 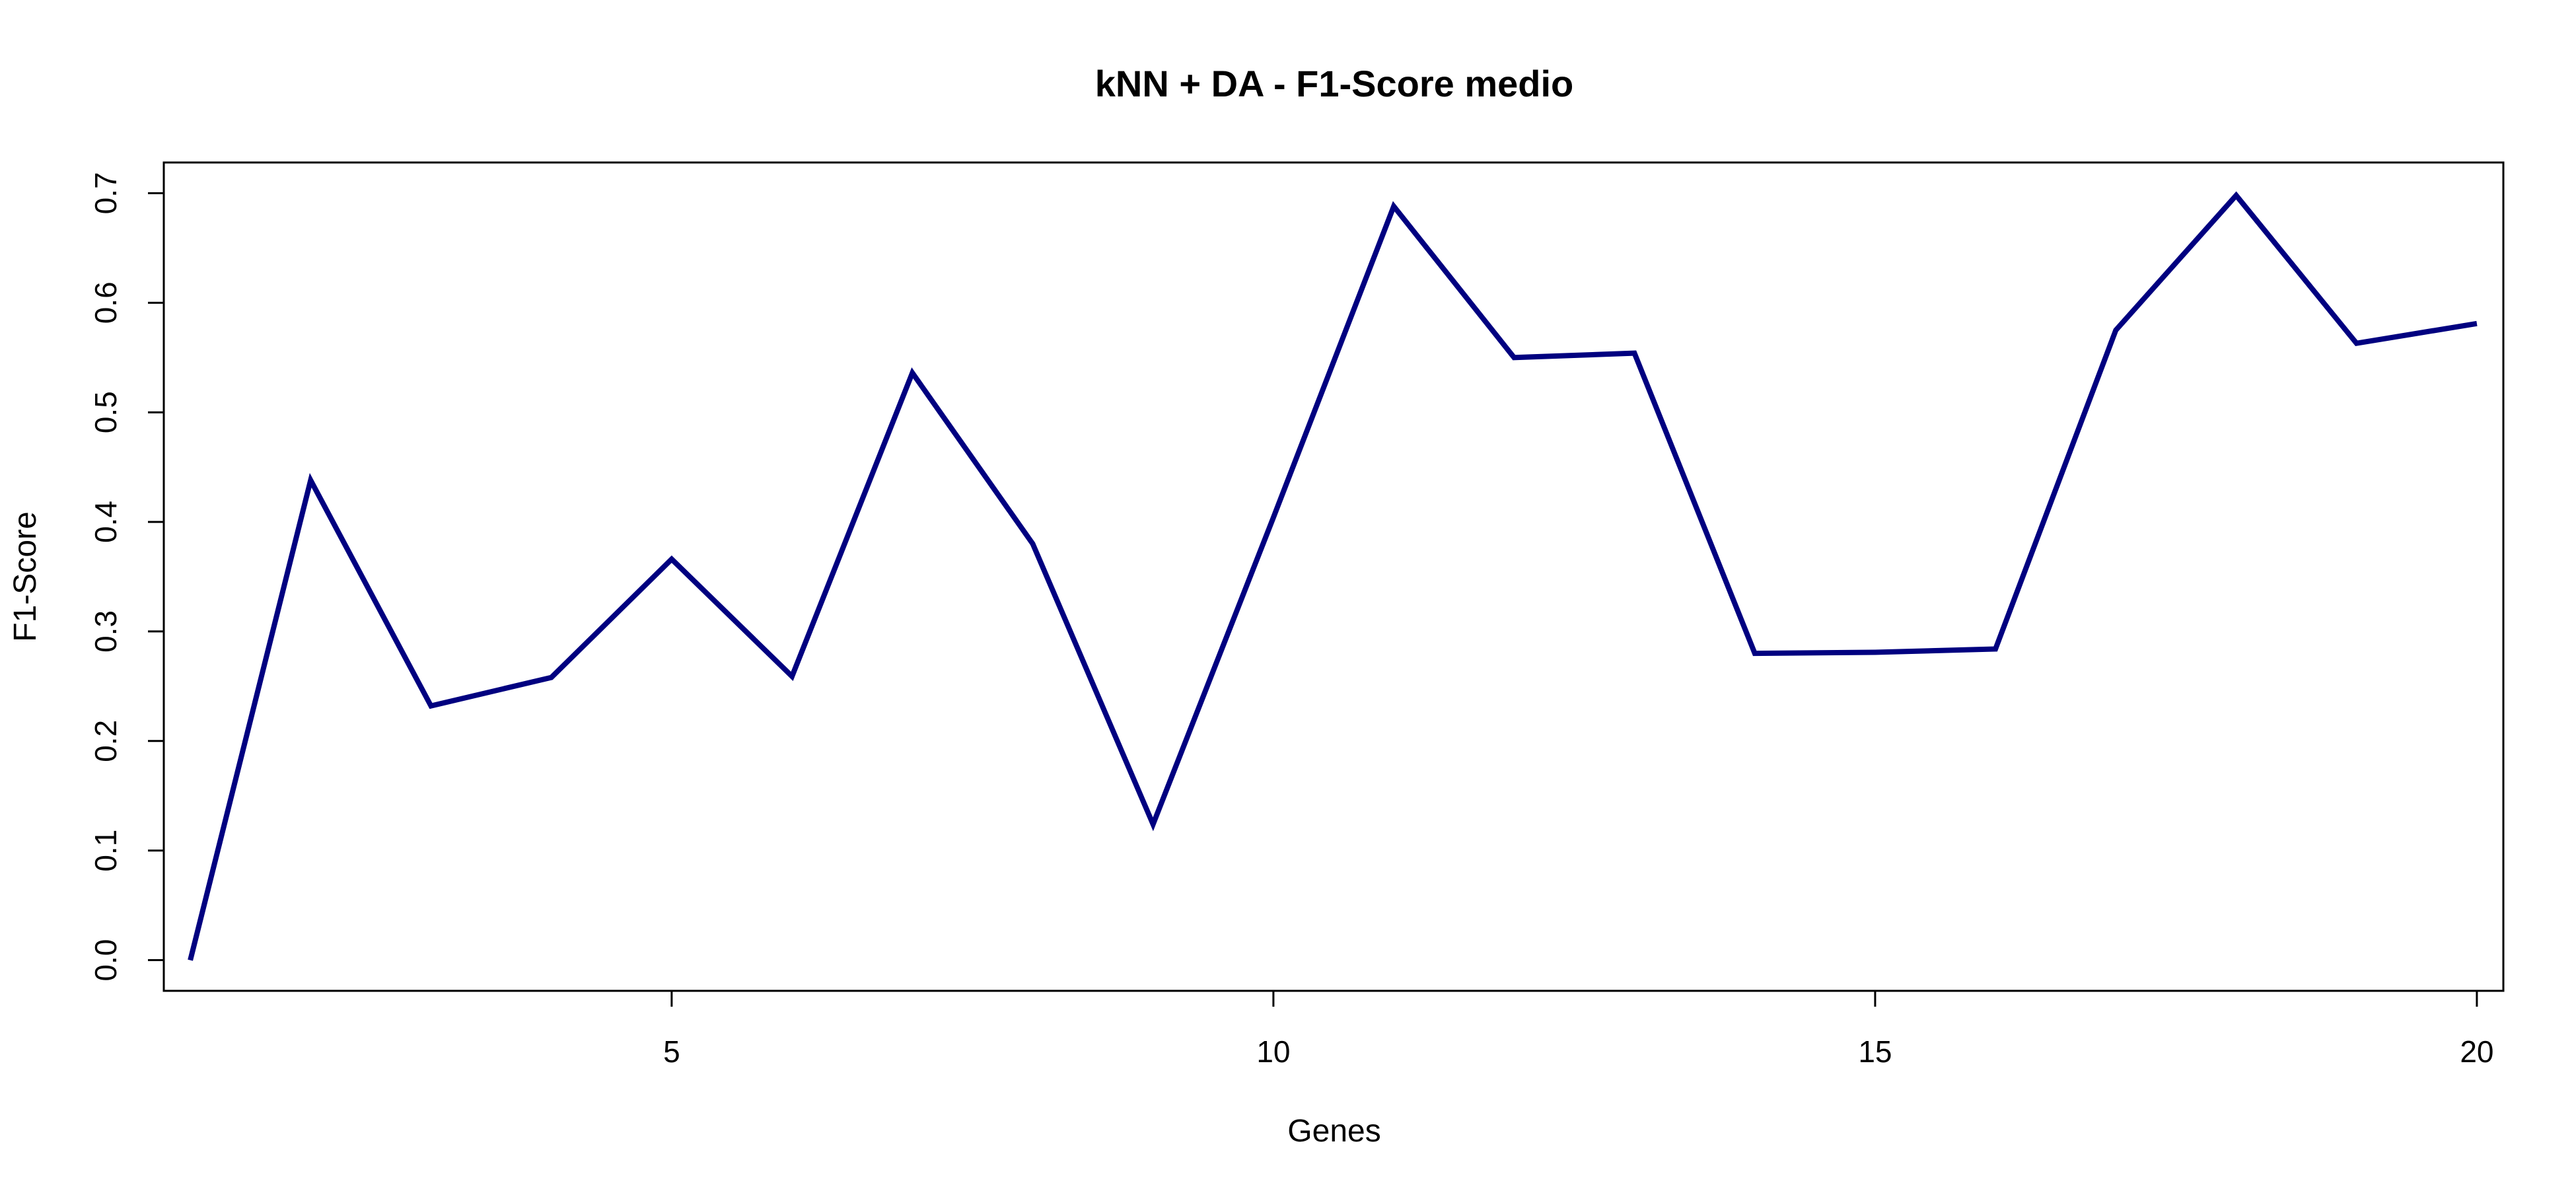 What do you see at coordinates (1335, 83) in the screenshot?
I see `chart-title: kNN + DA - F1-Score medio` at bounding box center [1335, 83].